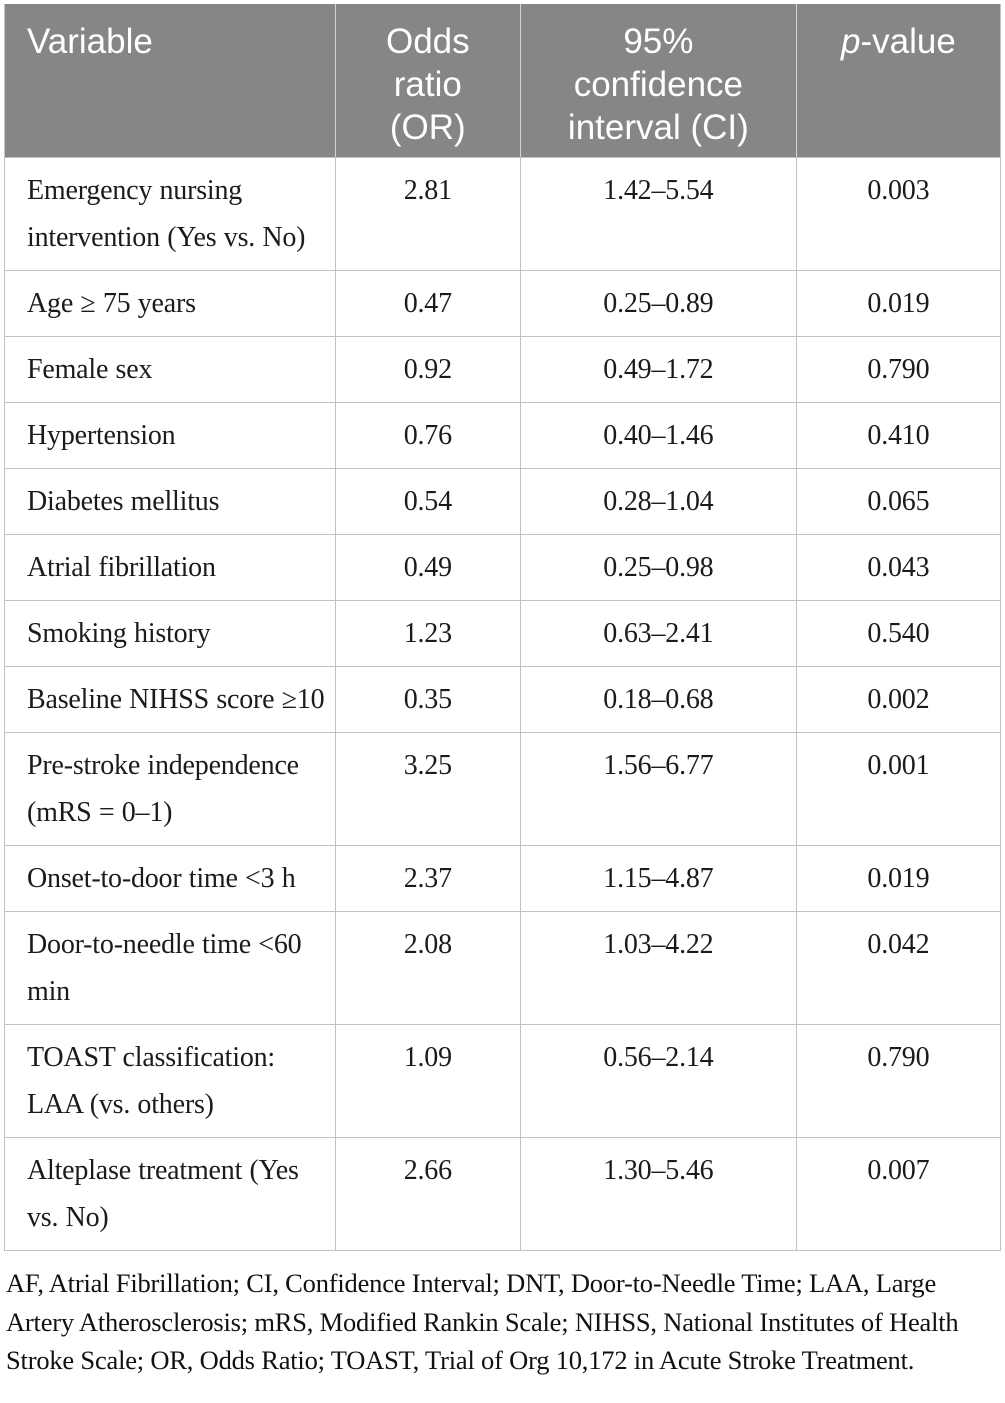 The image size is (1005, 1403). I want to click on table-row: Diabetes mellitus 0.54 0.28–1.04 0.065, so click(502, 501).